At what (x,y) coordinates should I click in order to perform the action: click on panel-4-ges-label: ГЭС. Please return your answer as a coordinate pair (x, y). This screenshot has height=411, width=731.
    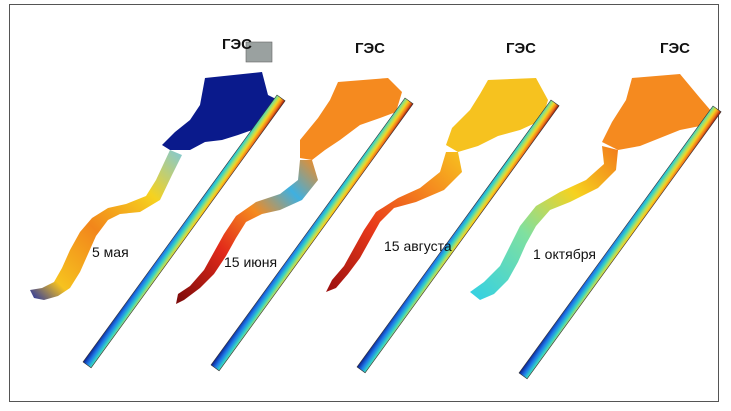
    Looking at the image, I should click on (675, 48).